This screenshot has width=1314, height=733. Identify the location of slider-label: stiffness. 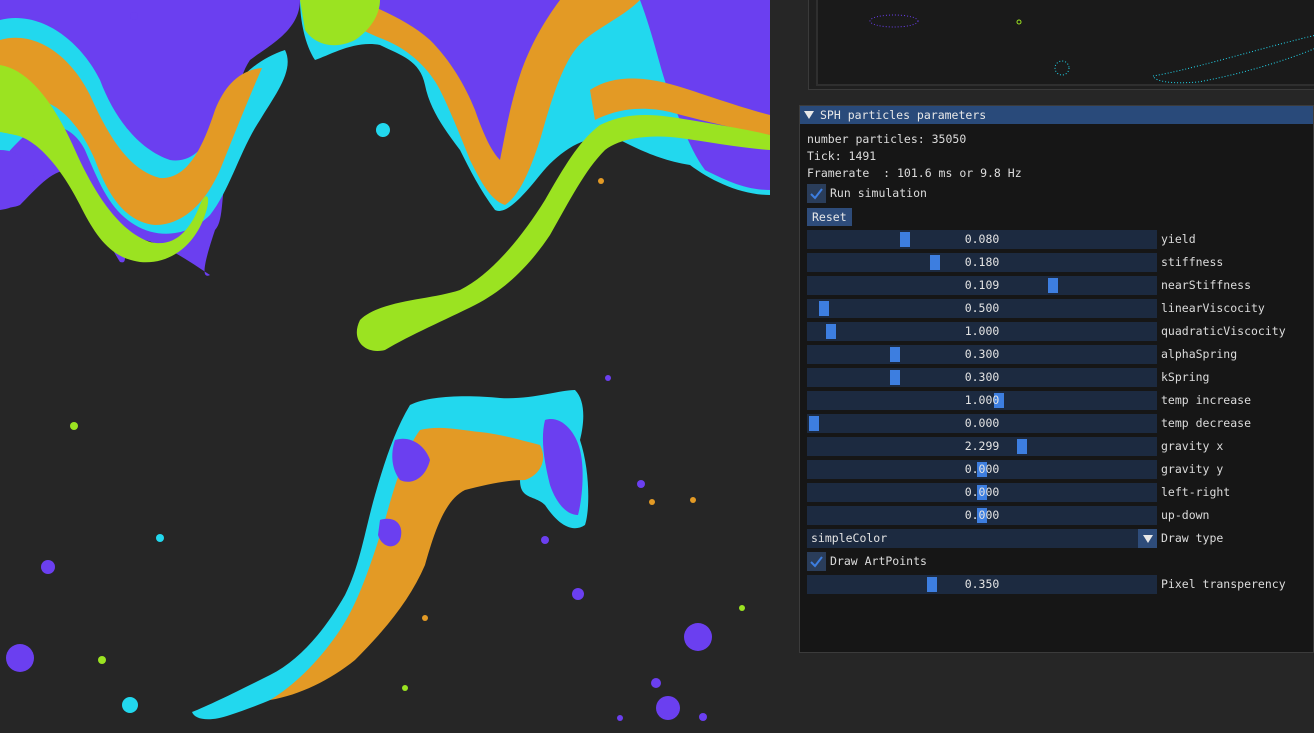
(1192, 262).